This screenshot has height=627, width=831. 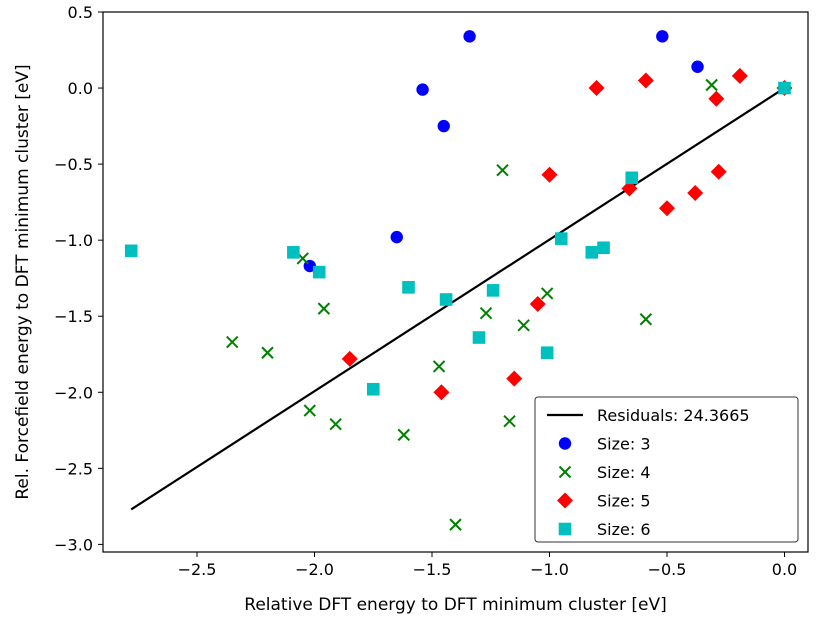 What do you see at coordinates (197, 569) in the screenshot?
I see `x-tick-label: −2.5` at bounding box center [197, 569].